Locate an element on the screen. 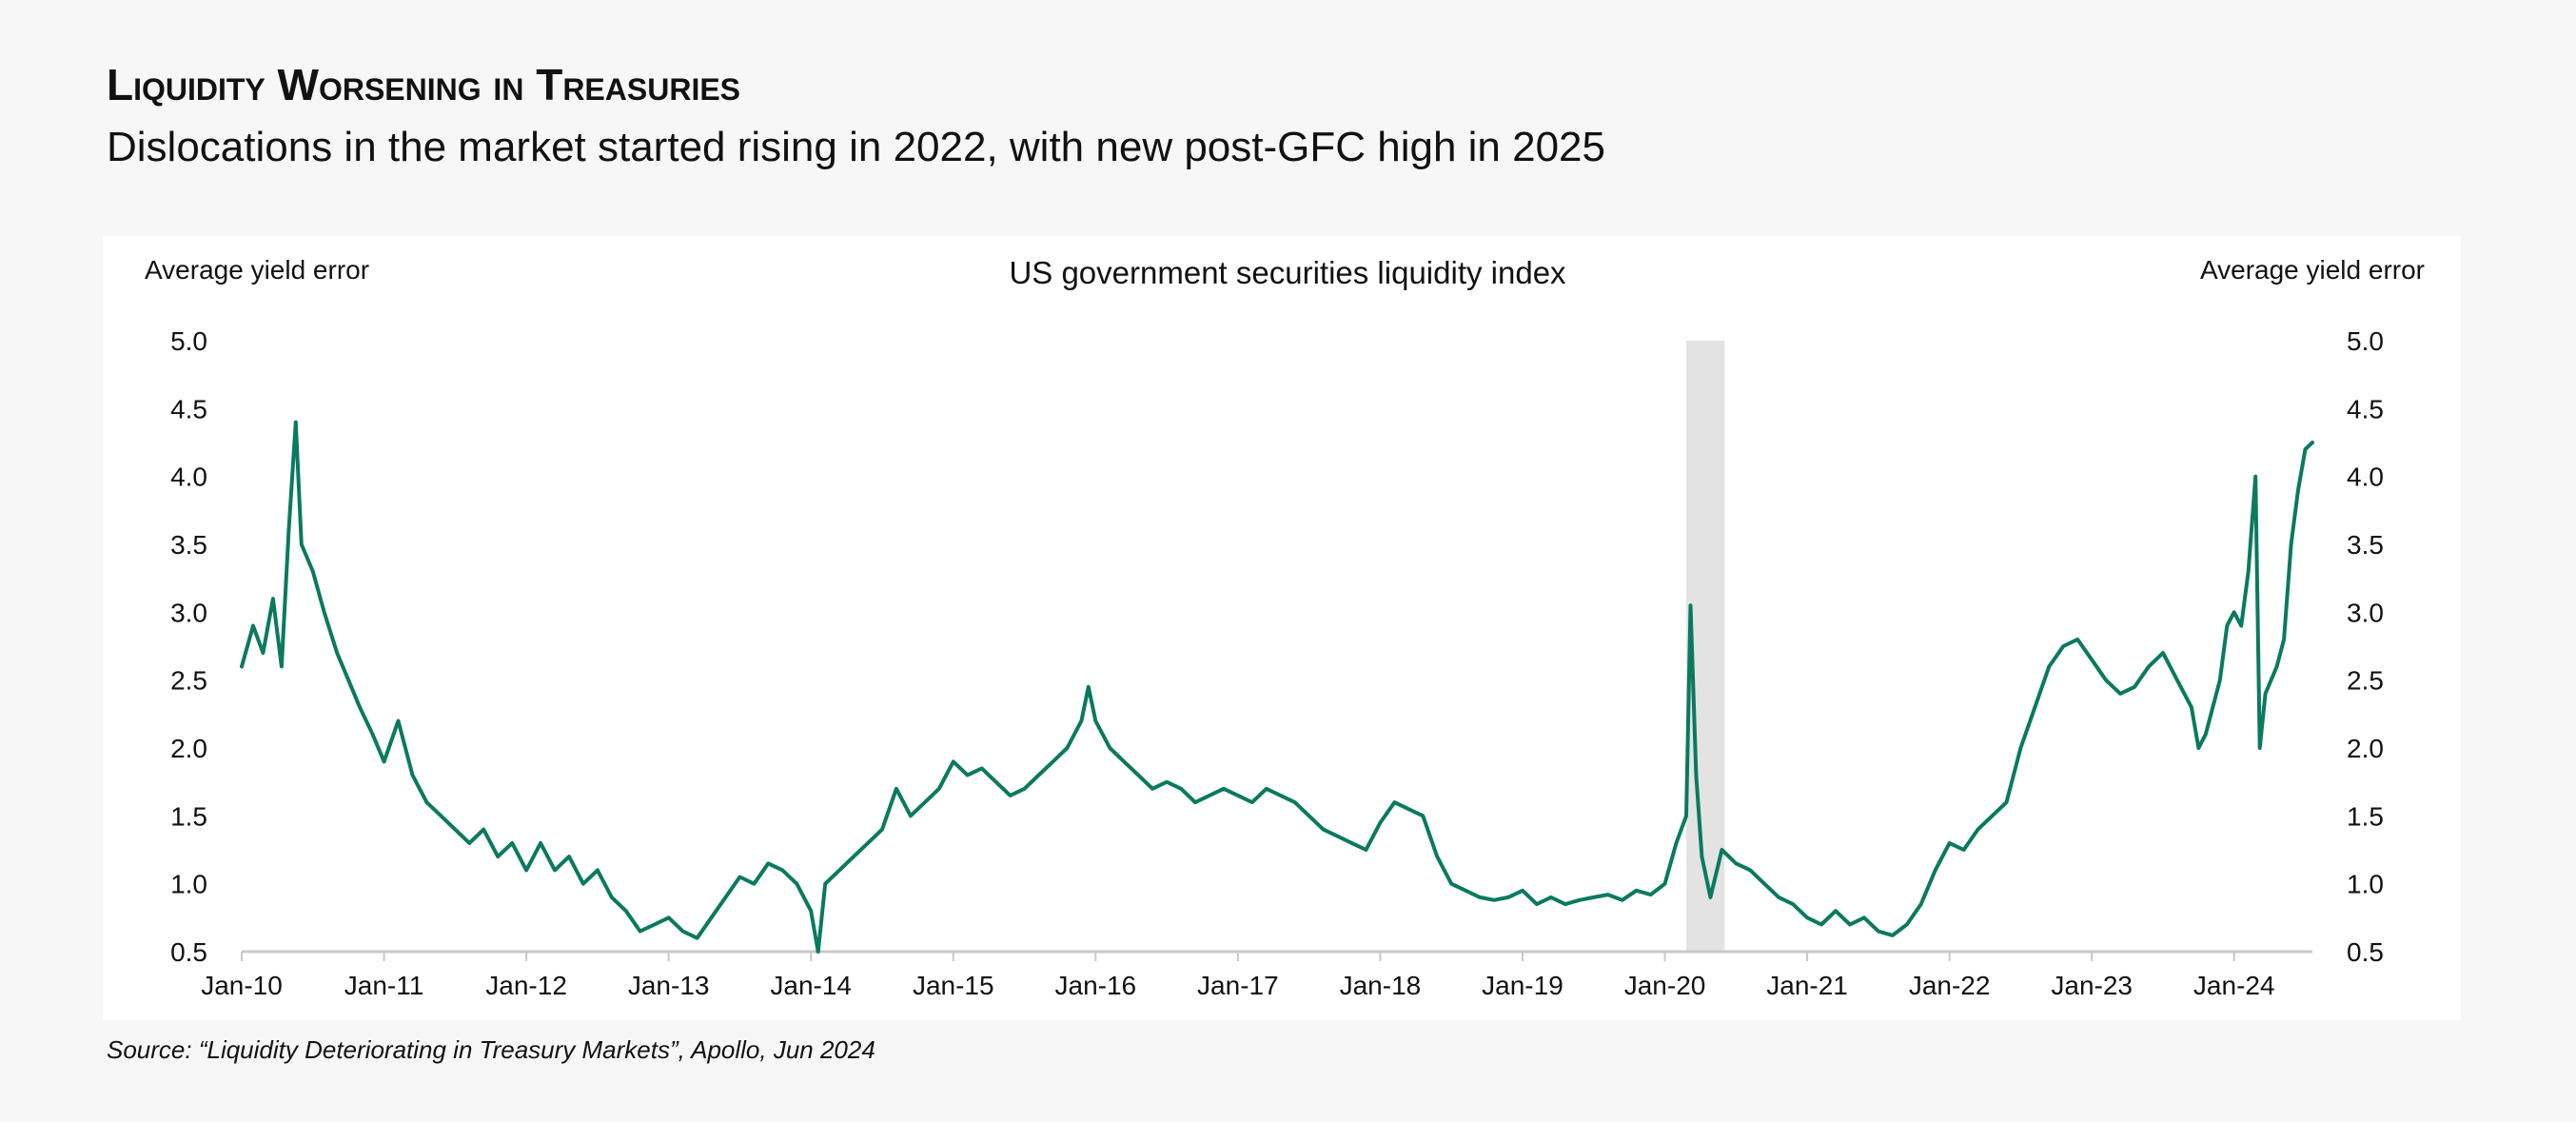  x-tick-label: Jan-13 is located at coordinates (669, 985).